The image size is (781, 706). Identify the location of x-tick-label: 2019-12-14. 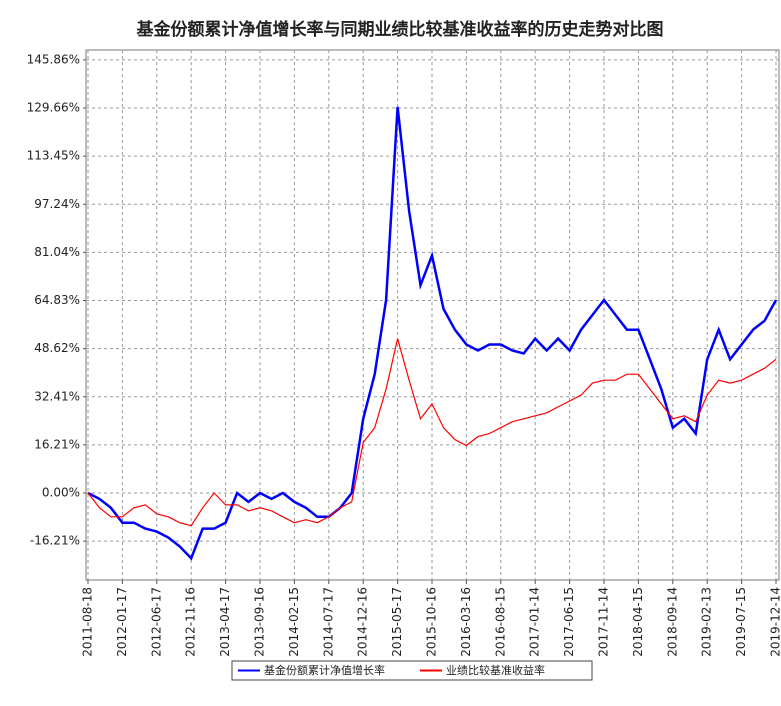
(775, 622).